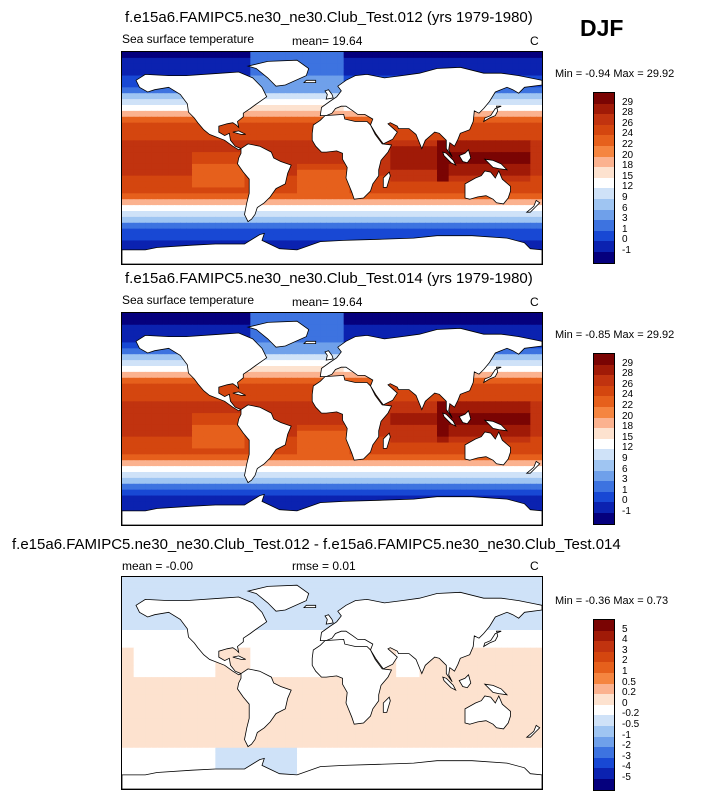 The width and height of the screenshot is (723, 798). Describe the element at coordinates (332, 509) in the screenshot. I see `land-antarctica` at that location.